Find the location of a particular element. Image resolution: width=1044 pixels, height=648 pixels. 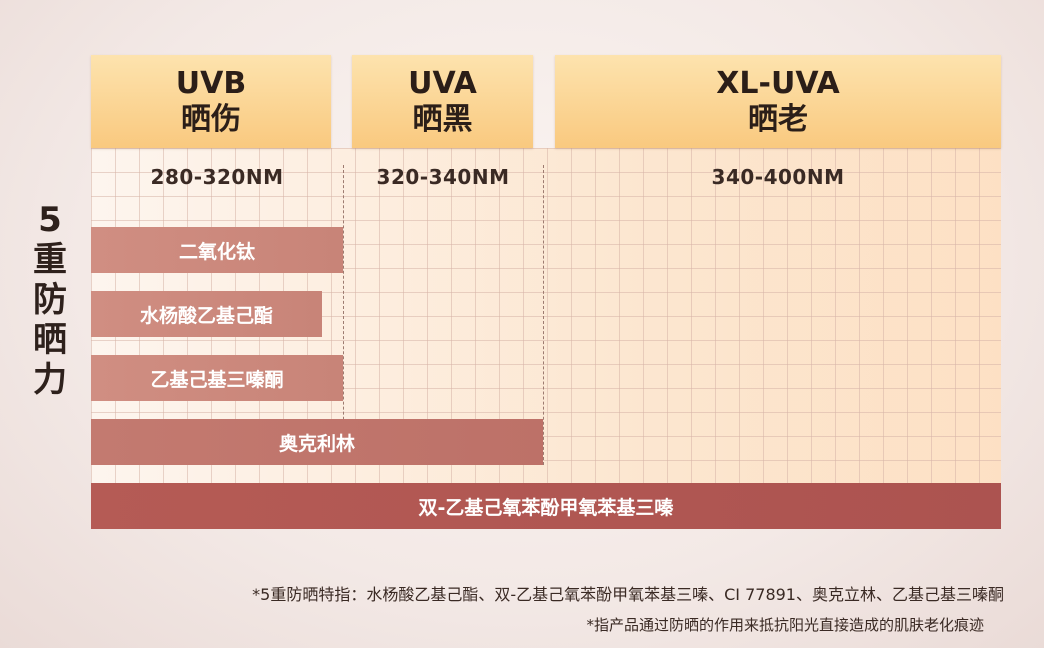

range-label-xl-uva: 340-400NM is located at coordinates (778, 177).